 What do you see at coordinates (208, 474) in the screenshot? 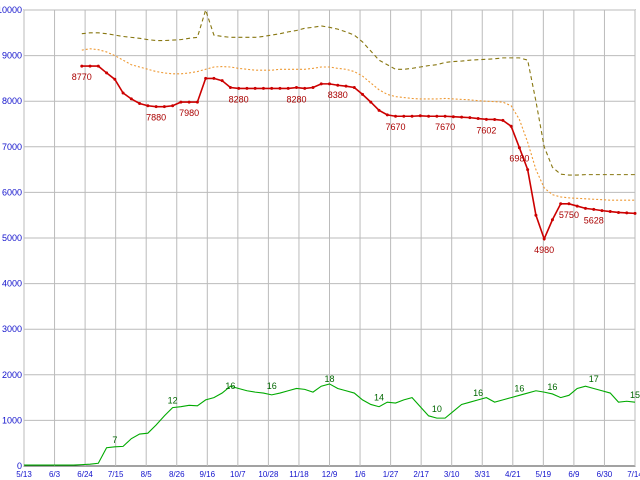
I see `x-tick-label: 9/16` at bounding box center [208, 474].